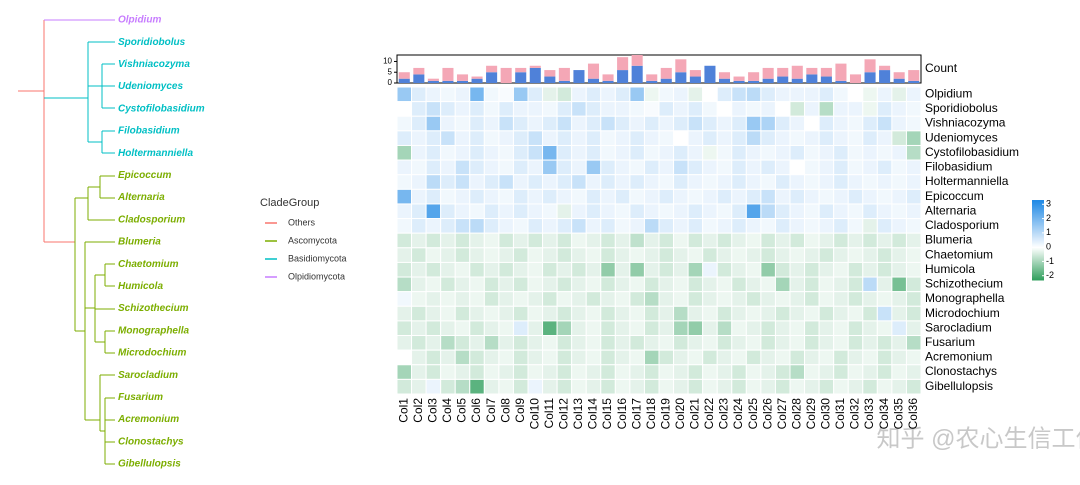  Describe the element at coordinates (1048, 218) in the screenshot. I see `colorbar-label: 2` at that location.